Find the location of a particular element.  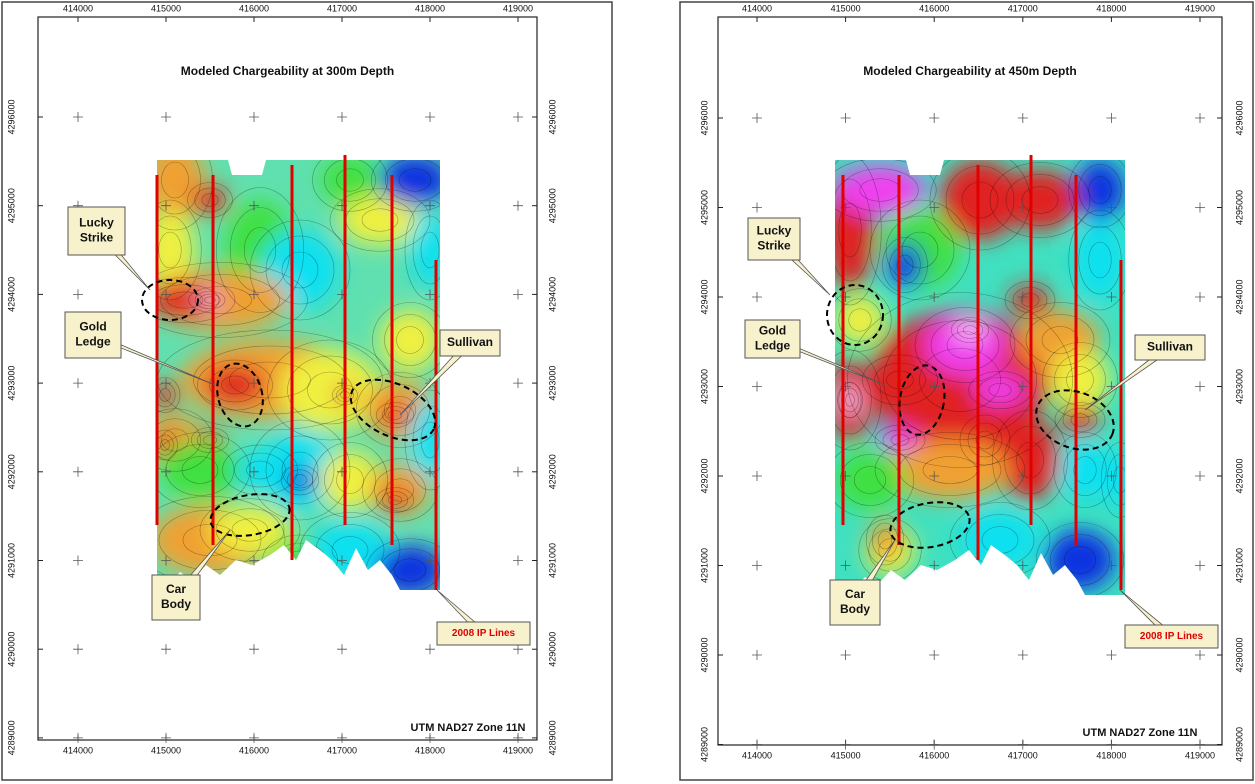

map-title: Modeled Chargeability at 300m Depth is located at coordinates (287, 71).